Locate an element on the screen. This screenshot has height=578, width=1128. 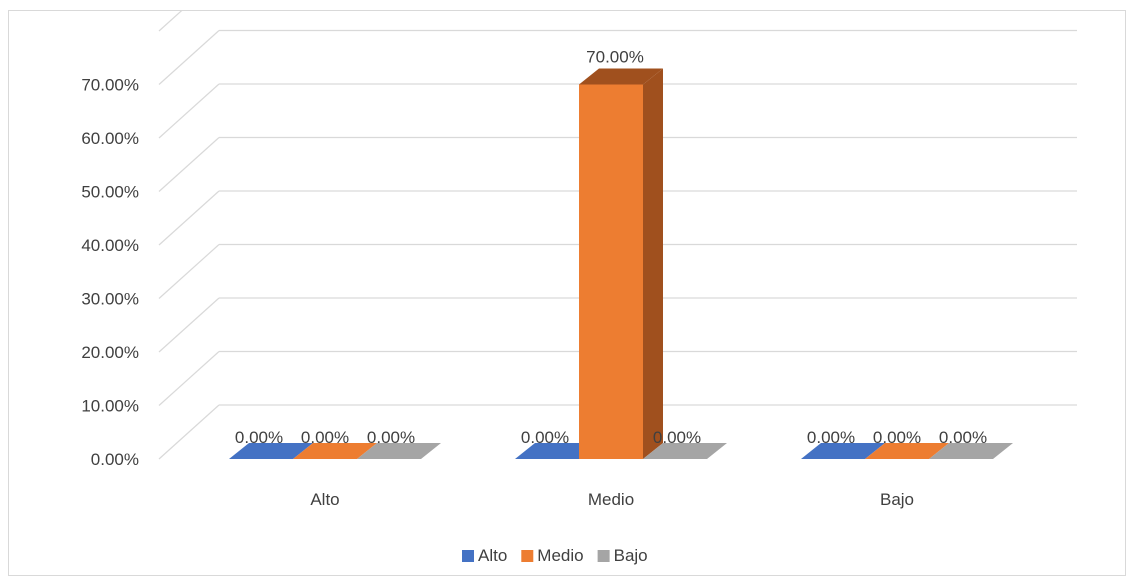
bar-front is located at coordinates (611, 271).